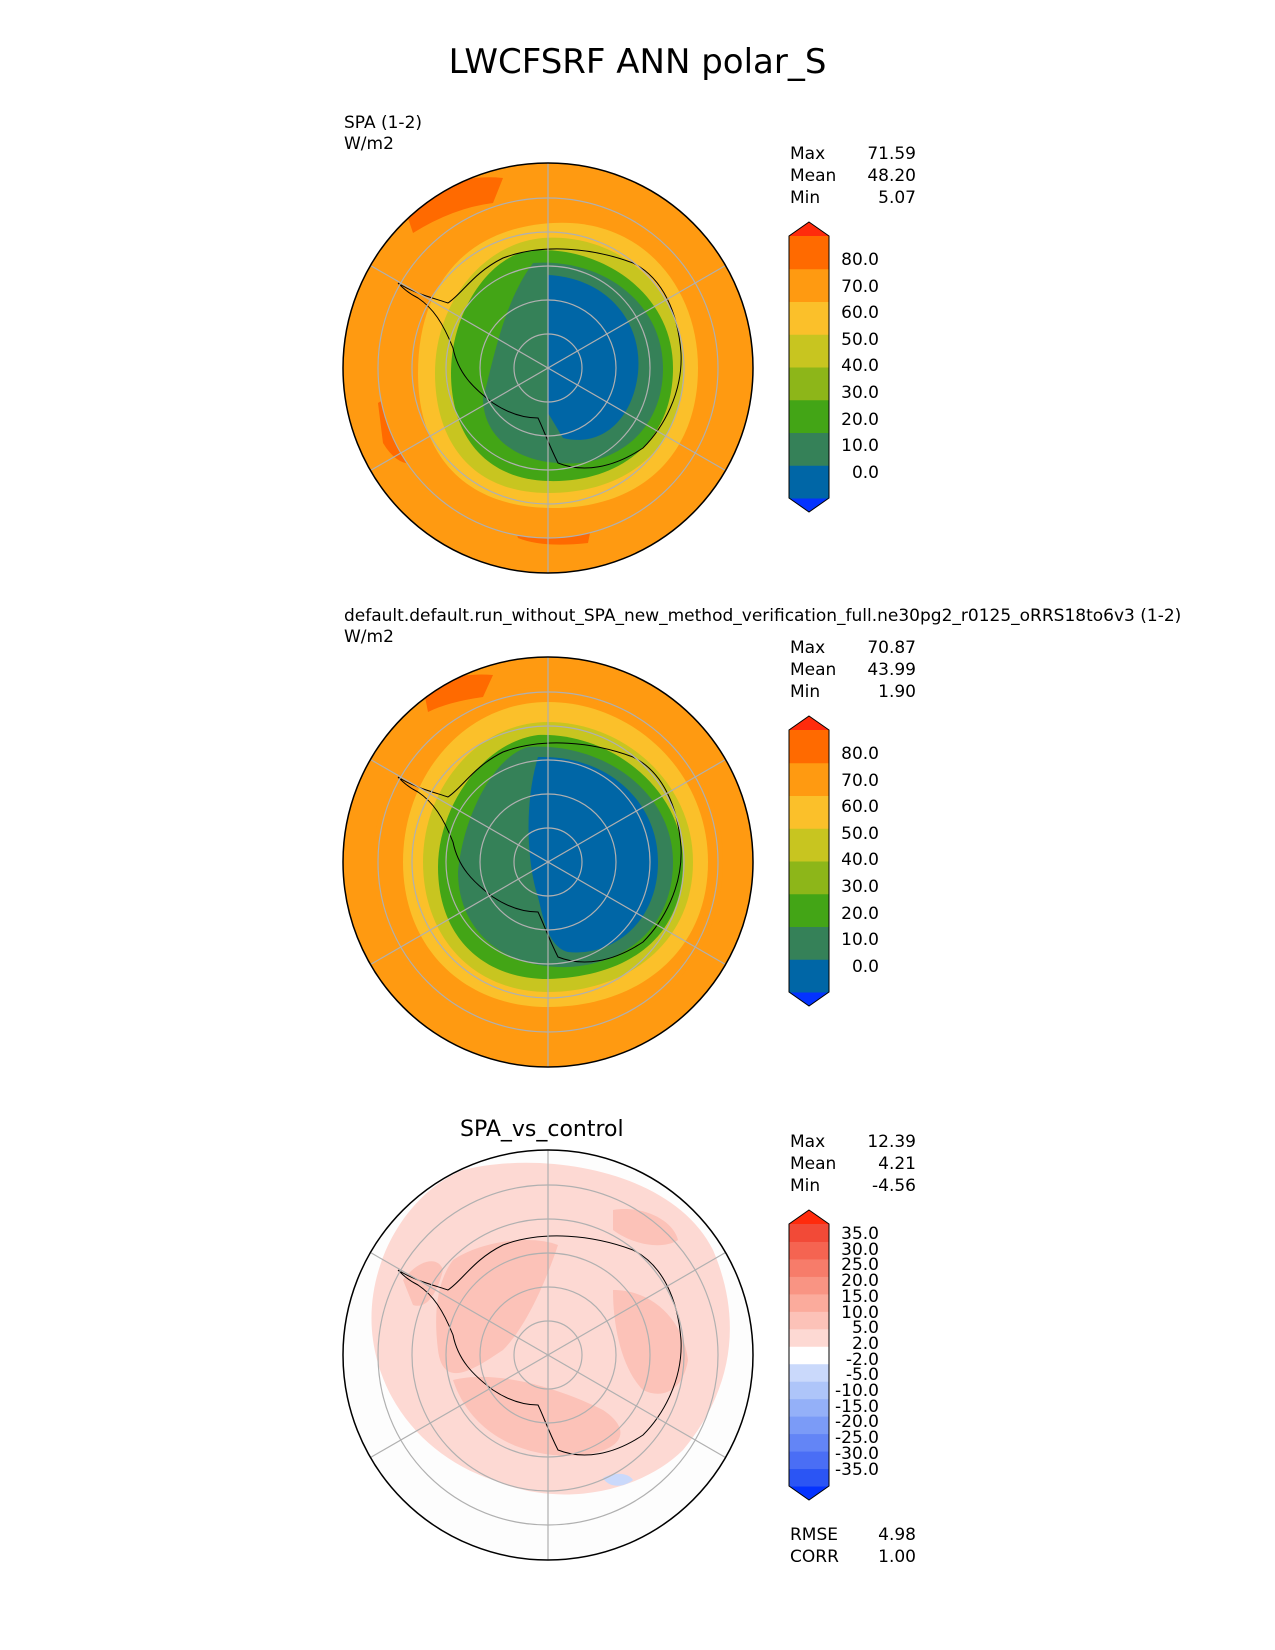 The width and height of the screenshot is (1275, 1650). What do you see at coordinates (383, 123) in the screenshot?
I see `panel1-label: SPA (1-2)` at bounding box center [383, 123].